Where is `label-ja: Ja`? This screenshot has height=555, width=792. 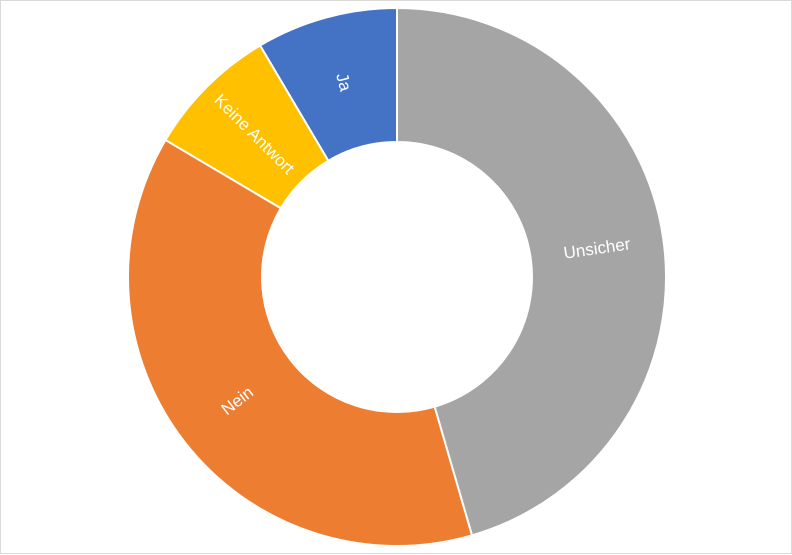 label-ja: Ja is located at coordinates (343, 82).